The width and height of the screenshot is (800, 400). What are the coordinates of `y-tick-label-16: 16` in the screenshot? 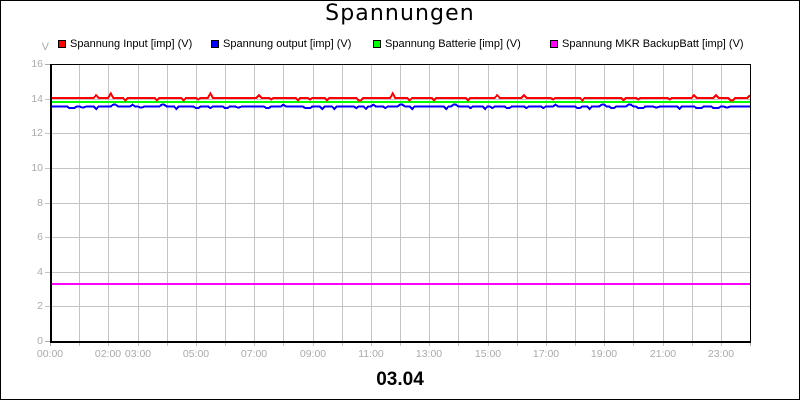 It's located at (37, 64).